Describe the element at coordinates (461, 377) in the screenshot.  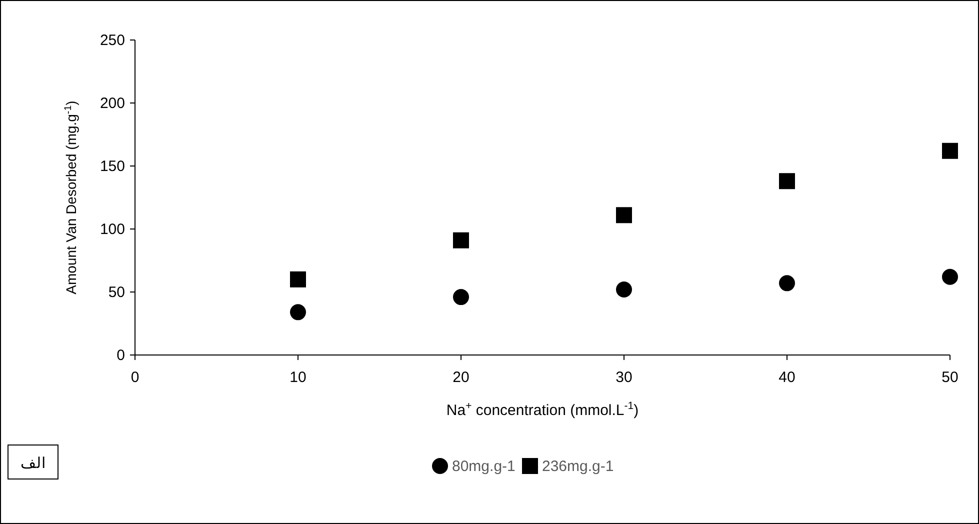
I see `x-tick-label: 20` at that location.